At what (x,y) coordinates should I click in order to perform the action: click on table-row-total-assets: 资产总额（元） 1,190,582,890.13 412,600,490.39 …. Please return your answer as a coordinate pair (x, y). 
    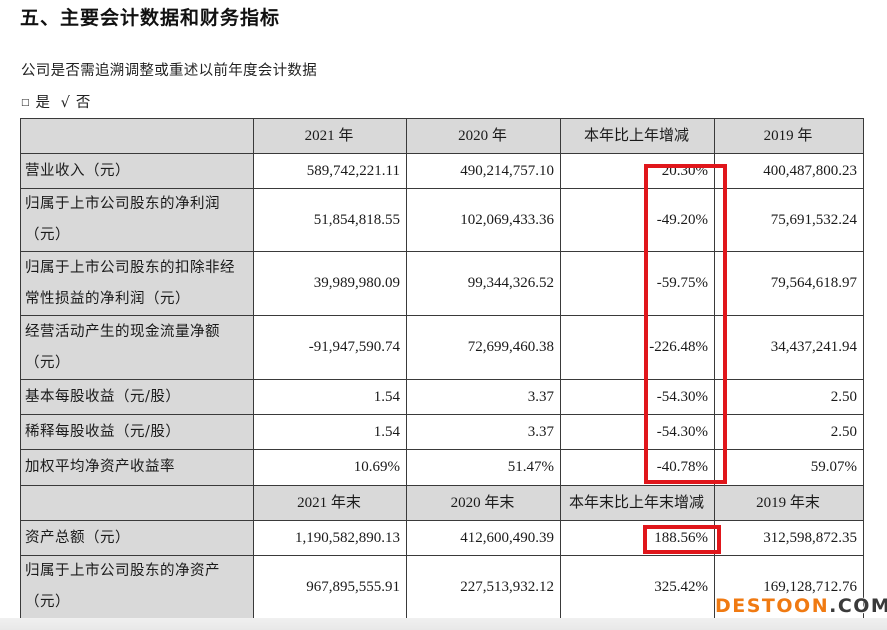
    Looking at the image, I should click on (442, 538).